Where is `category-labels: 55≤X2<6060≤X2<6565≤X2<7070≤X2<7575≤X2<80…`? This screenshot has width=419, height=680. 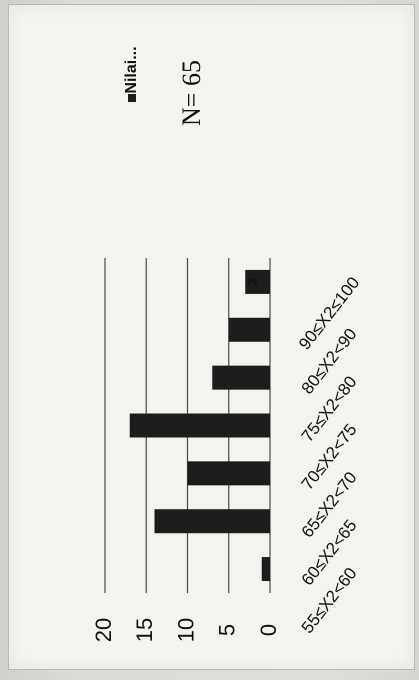 category-labels: 55≤X2<6060≤X2<6565≤X2<7070≤X2<7575≤X2<80… is located at coordinates (329, 455).